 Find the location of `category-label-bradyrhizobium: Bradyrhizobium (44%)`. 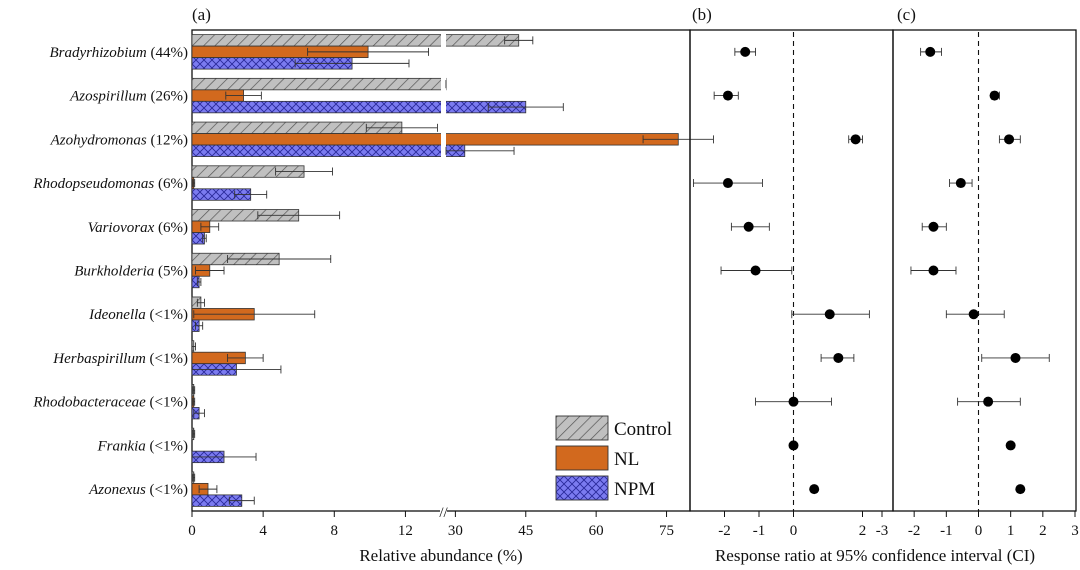

category-label-bradyrhizobium: Bradyrhizobium (44%) is located at coordinates (119, 53).